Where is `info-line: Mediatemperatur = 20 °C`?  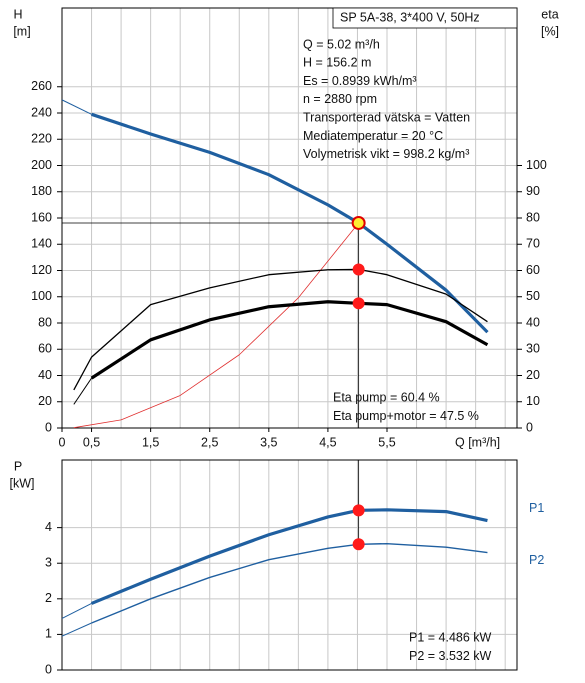
info-line: Mediatemperatur = 20 °C is located at coordinates (373, 136).